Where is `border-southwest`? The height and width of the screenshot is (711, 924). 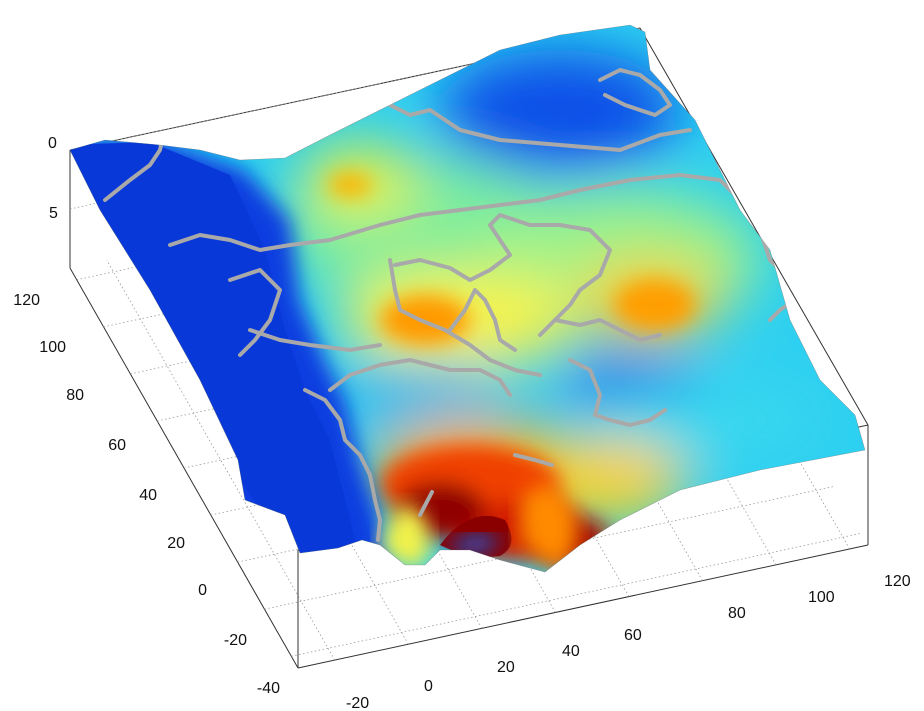 border-southwest is located at coordinates (342, 465).